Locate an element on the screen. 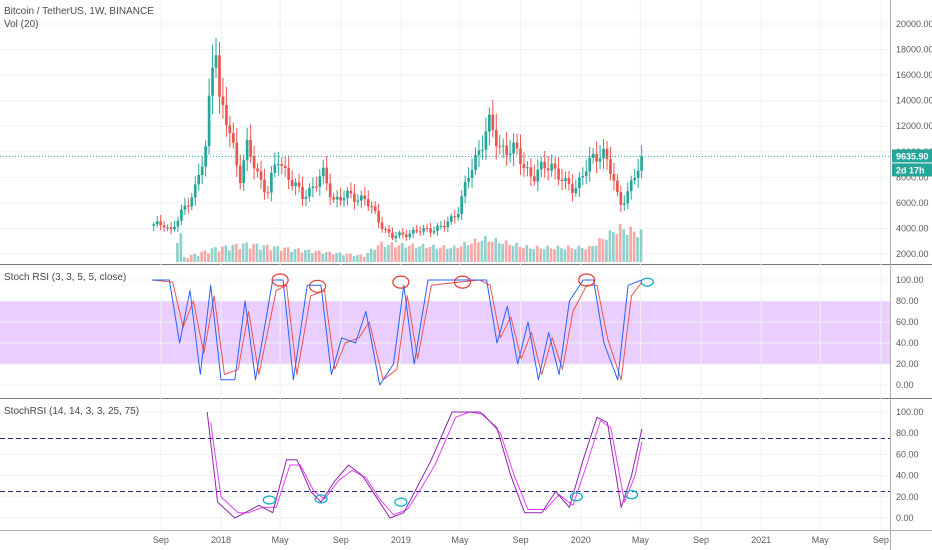 The width and height of the screenshot is (932, 550). stochrsi-tick-label: 80.00 is located at coordinates (907, 433).